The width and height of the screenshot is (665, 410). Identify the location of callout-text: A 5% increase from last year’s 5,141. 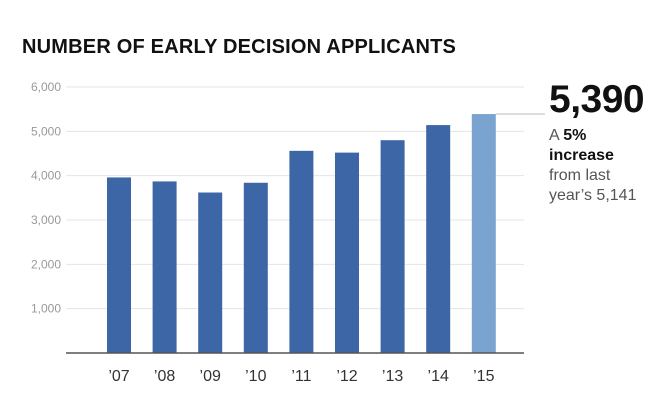
(605, 166).